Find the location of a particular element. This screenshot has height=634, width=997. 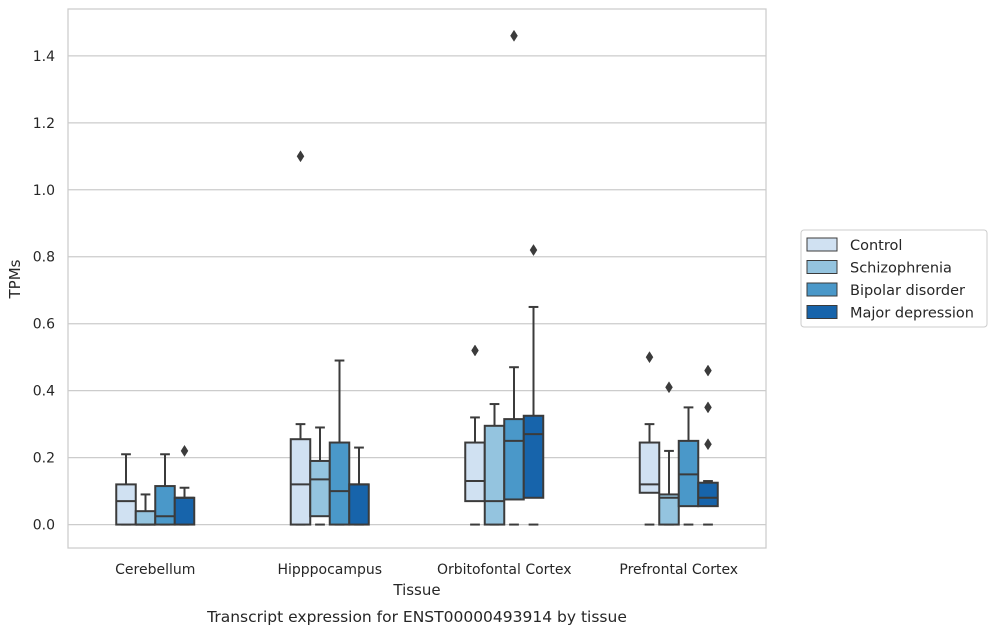

y-axis-ticks: 0.0 0.2 0.4 0.6 0.8 1.0 1.2 1.4 is located at coordinates (44, 291).